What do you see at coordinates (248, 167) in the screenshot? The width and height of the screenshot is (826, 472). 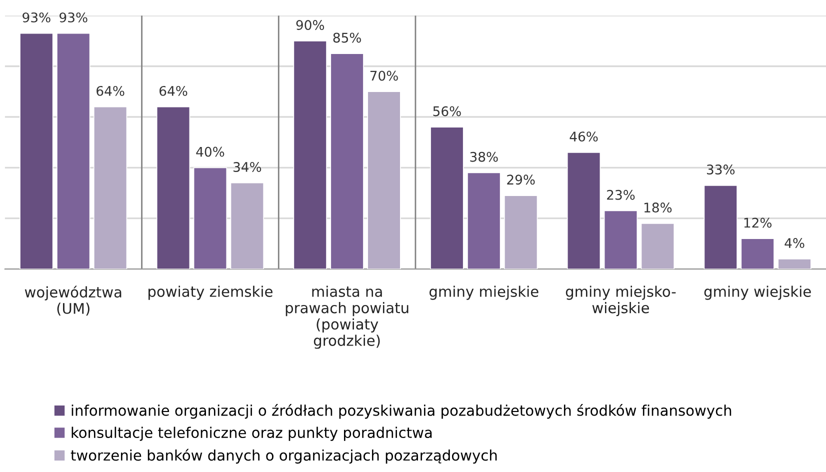 I see `data-label: 34%` at bounding box center [248, 167].